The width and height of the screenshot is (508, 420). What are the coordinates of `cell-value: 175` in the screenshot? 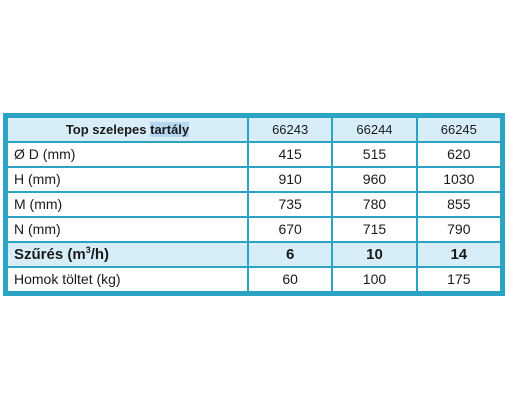 It's located at (458, 279).